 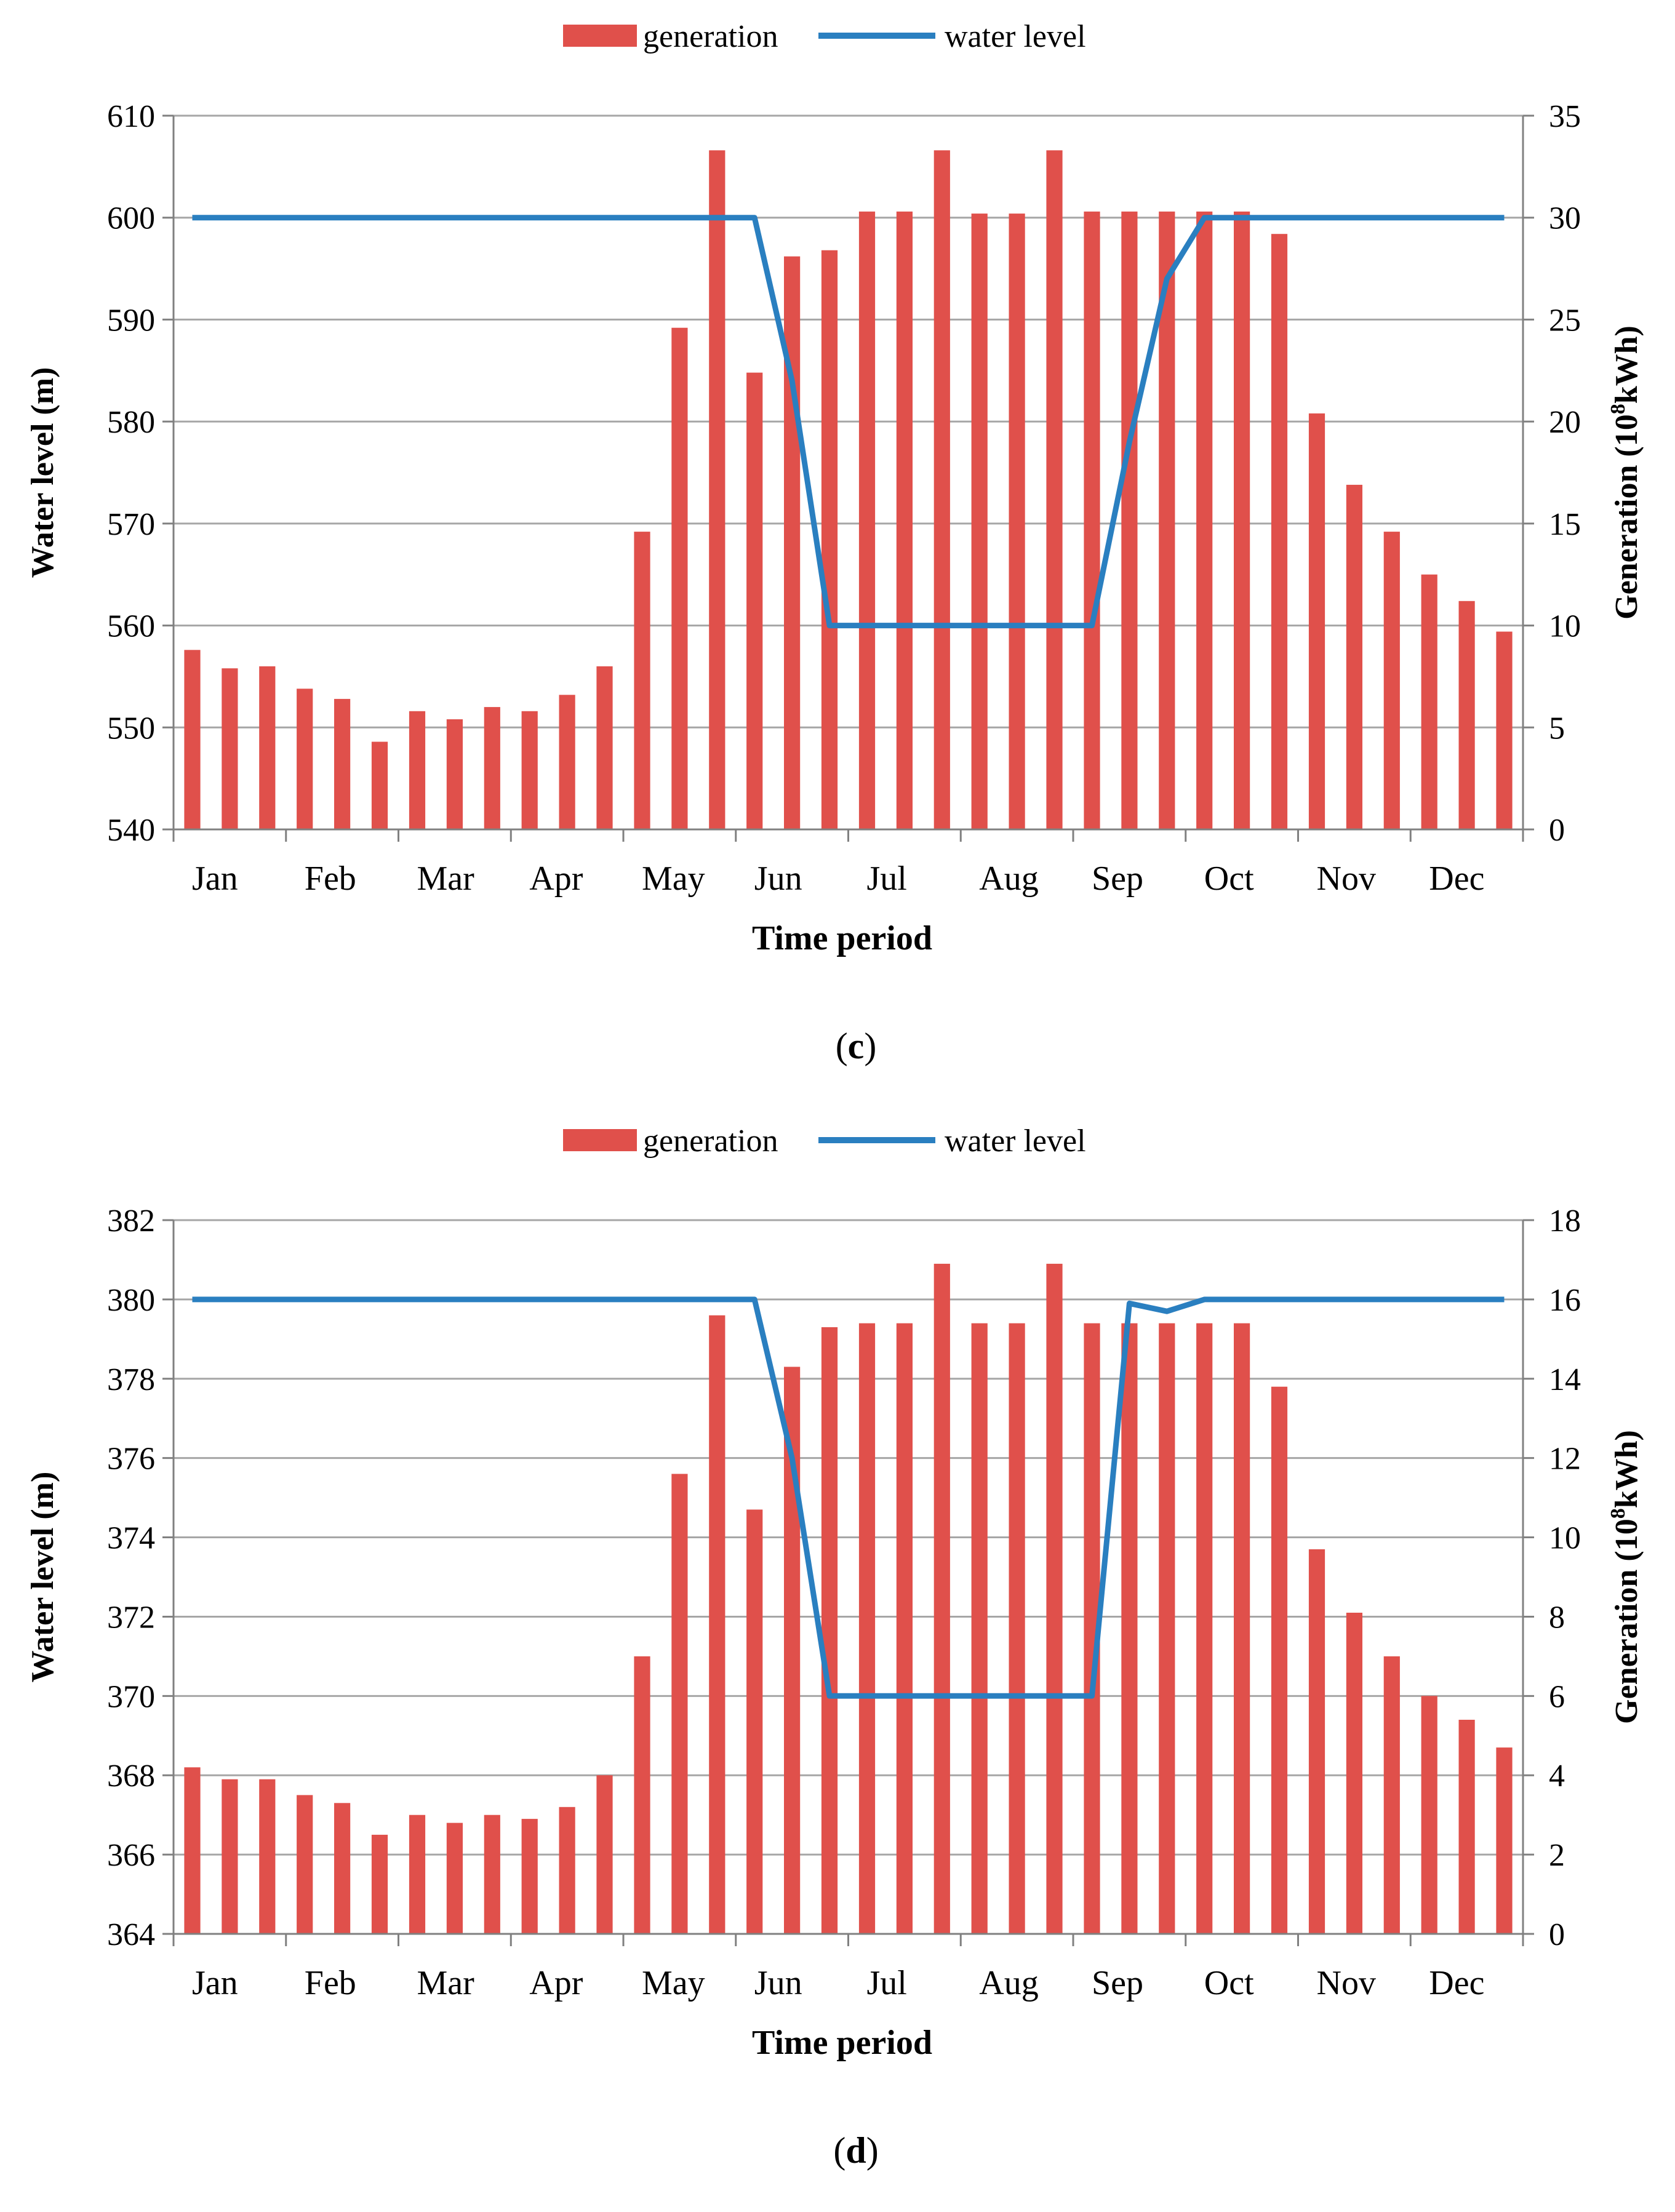 What do you see at coordinates (131, 1300) in the screenshot?
I see `left-axis-tick-label: 380` at bounding box center [131, 1300].